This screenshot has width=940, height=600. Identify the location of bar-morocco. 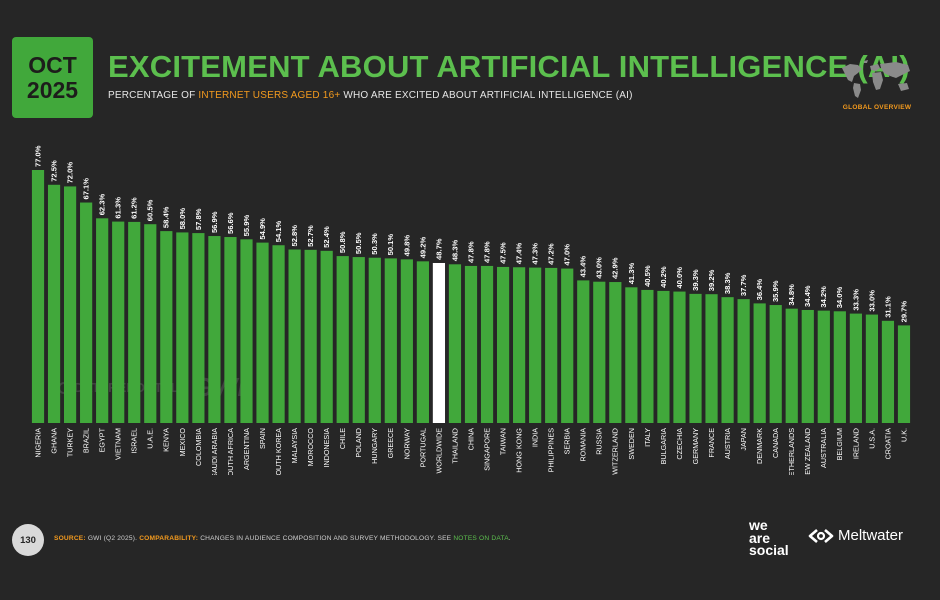
(310, 336).